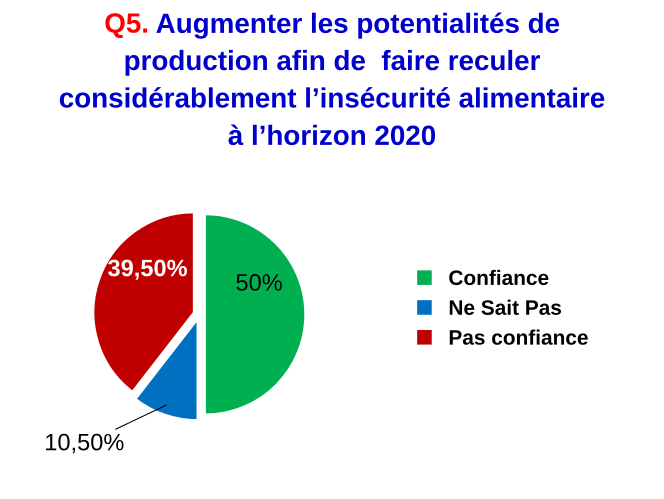 The width and height of the screenshot is (664, 499). What do you see at coordinates (147, 270) in the screenshot?
I see `data-label: 39,50%` at bounding box center [147, 270].